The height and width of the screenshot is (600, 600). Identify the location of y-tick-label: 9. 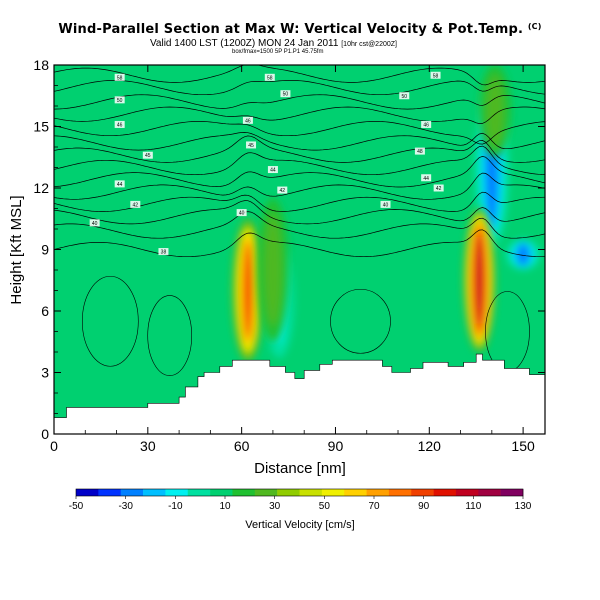
(45, 250).